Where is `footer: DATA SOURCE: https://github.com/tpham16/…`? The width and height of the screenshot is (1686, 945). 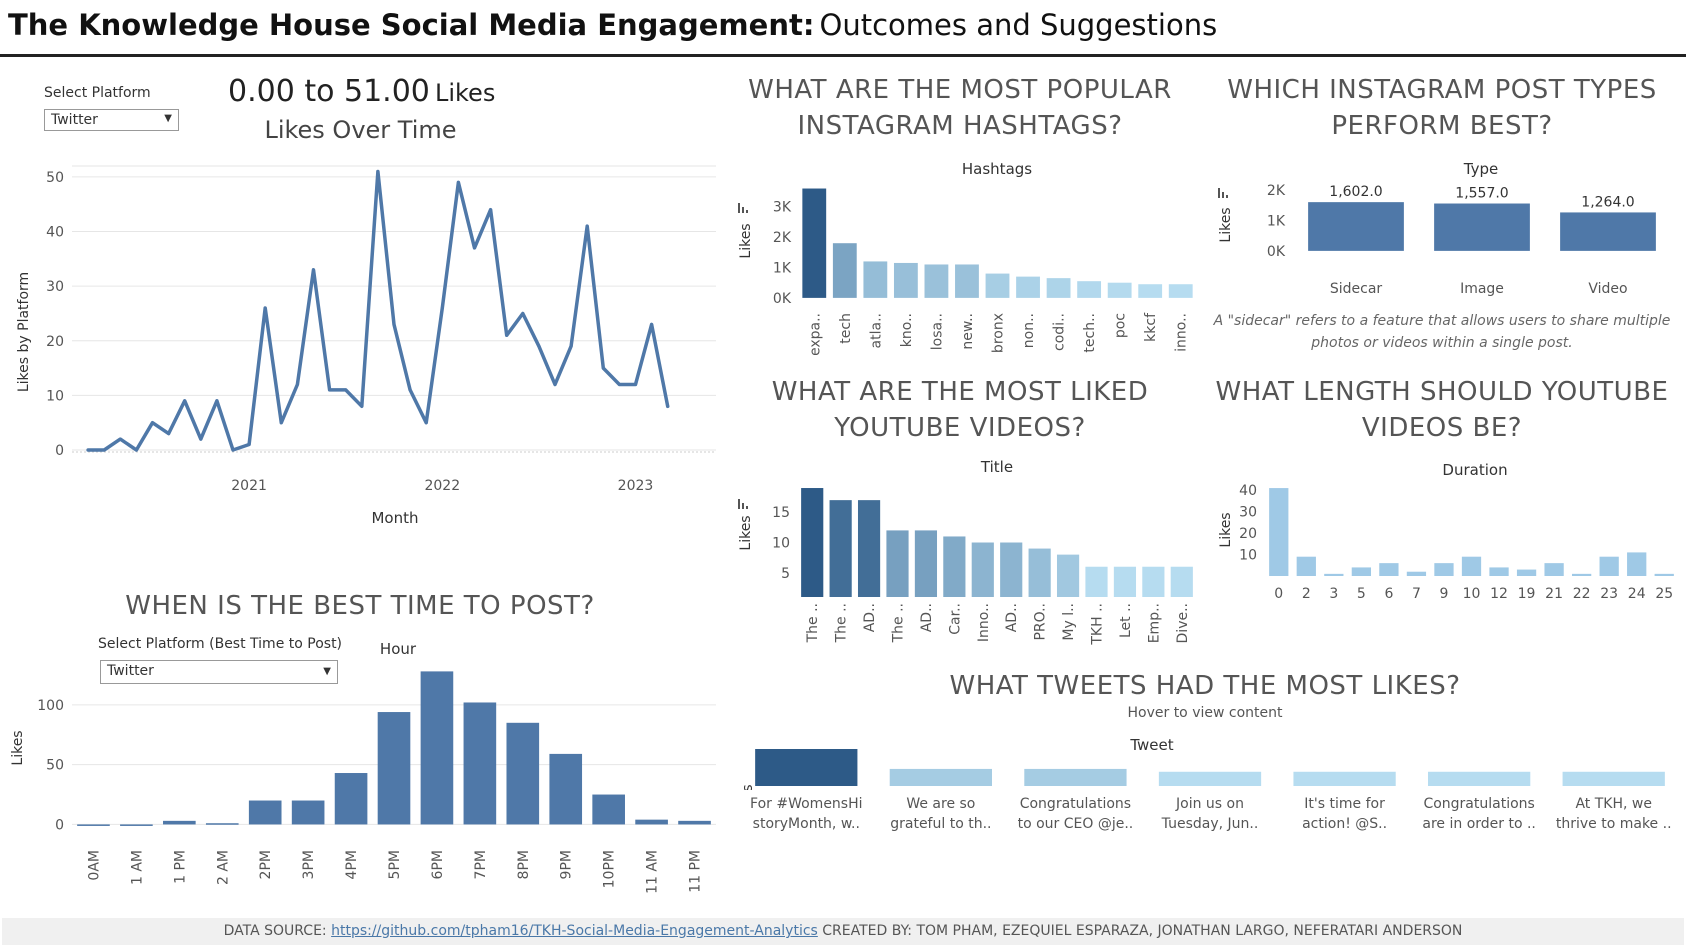
footer: DATA SOURCE: https://github.com/tpham16/… is located at coordinates (843, 931).